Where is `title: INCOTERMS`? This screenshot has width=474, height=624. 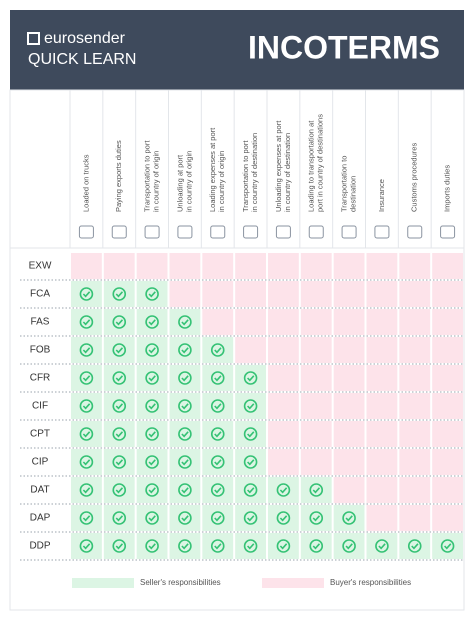 title: INCOTERMS is located at coordinates (344, 47).